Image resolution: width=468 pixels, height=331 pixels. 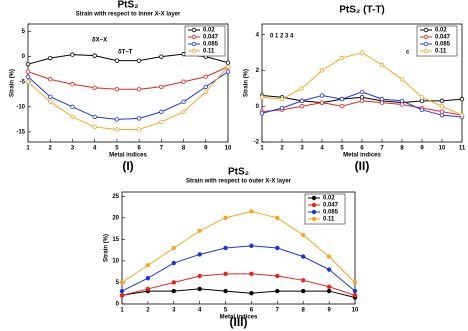 I want to click on annotation: c, so click(x=408, y=53).